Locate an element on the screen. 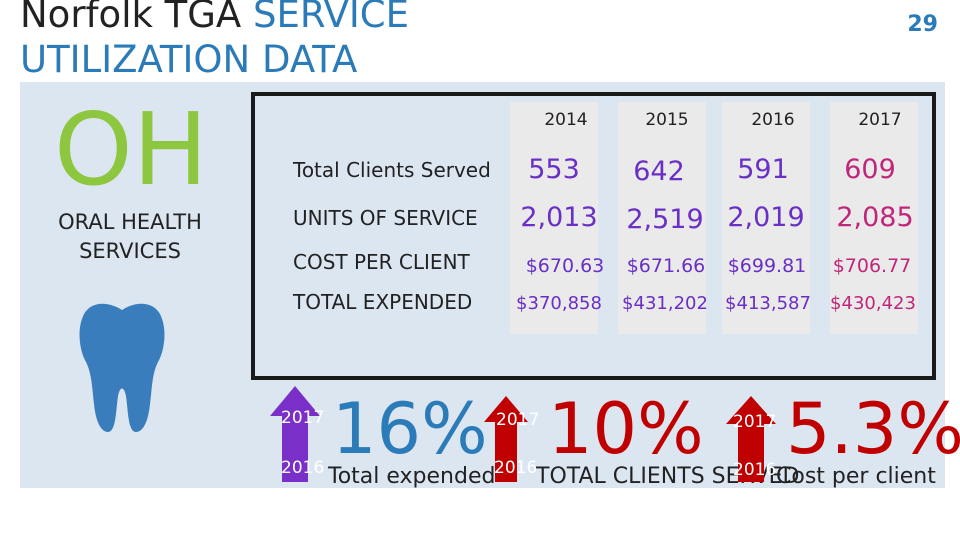  section-name: ORAL HEALTH SERVICES is located at coordinates (130, 236).